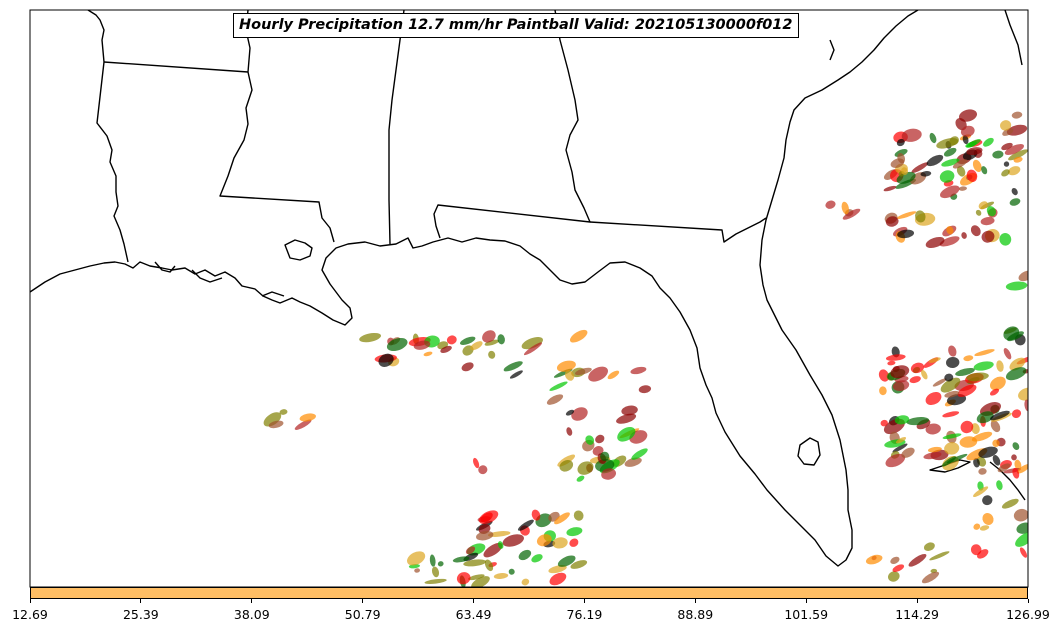 Image resolution: width=1062 pixels, height=633 pixels. Describe the element at coordinates (473, 614) in the screenshot. I see `colorbar-tick-label: 63.49` at that location.